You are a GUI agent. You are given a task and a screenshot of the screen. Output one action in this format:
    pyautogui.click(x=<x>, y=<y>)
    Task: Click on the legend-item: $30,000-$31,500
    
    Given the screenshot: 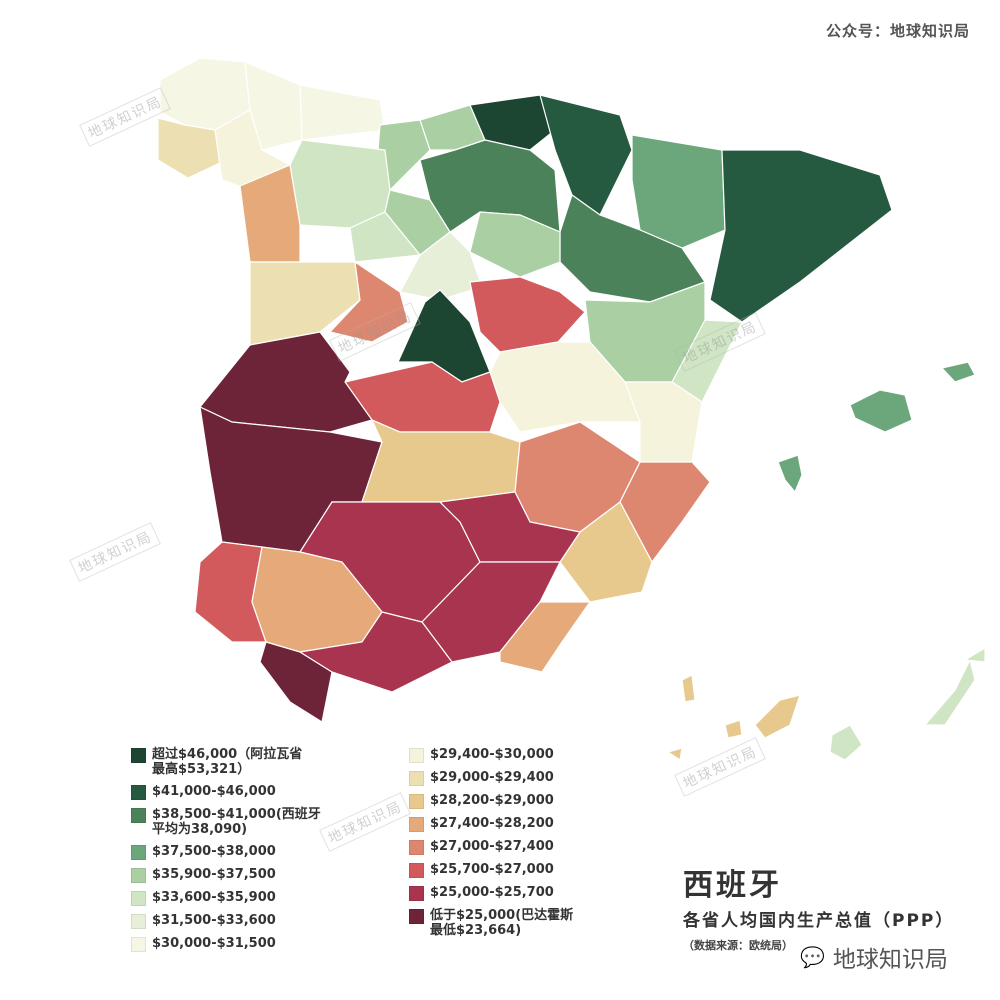 What is the action you would take?
    pyautogui.click(x=226, y=944)
    